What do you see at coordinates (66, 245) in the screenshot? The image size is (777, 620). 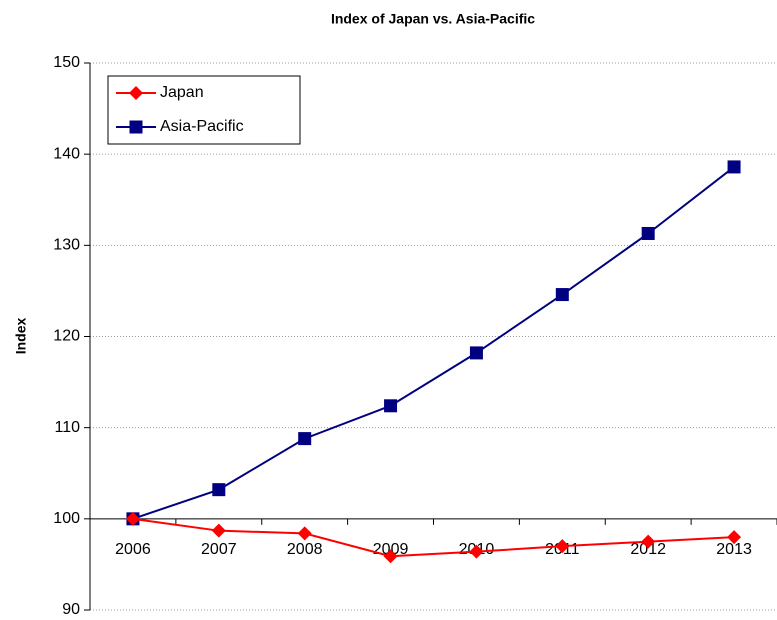 I see `y-tick-label: 130` at bounding box center [66, 245].